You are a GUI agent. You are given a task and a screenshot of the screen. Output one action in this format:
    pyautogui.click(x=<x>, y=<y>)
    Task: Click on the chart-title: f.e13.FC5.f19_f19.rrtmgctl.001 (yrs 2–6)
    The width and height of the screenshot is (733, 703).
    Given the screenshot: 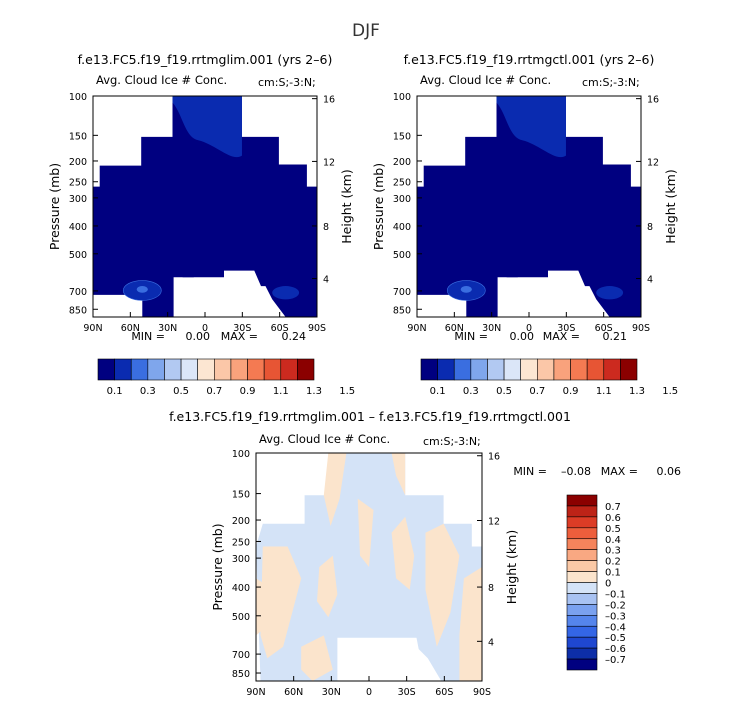 What is the action you would take?
    pyautogui.click(x=529, y=59)
    